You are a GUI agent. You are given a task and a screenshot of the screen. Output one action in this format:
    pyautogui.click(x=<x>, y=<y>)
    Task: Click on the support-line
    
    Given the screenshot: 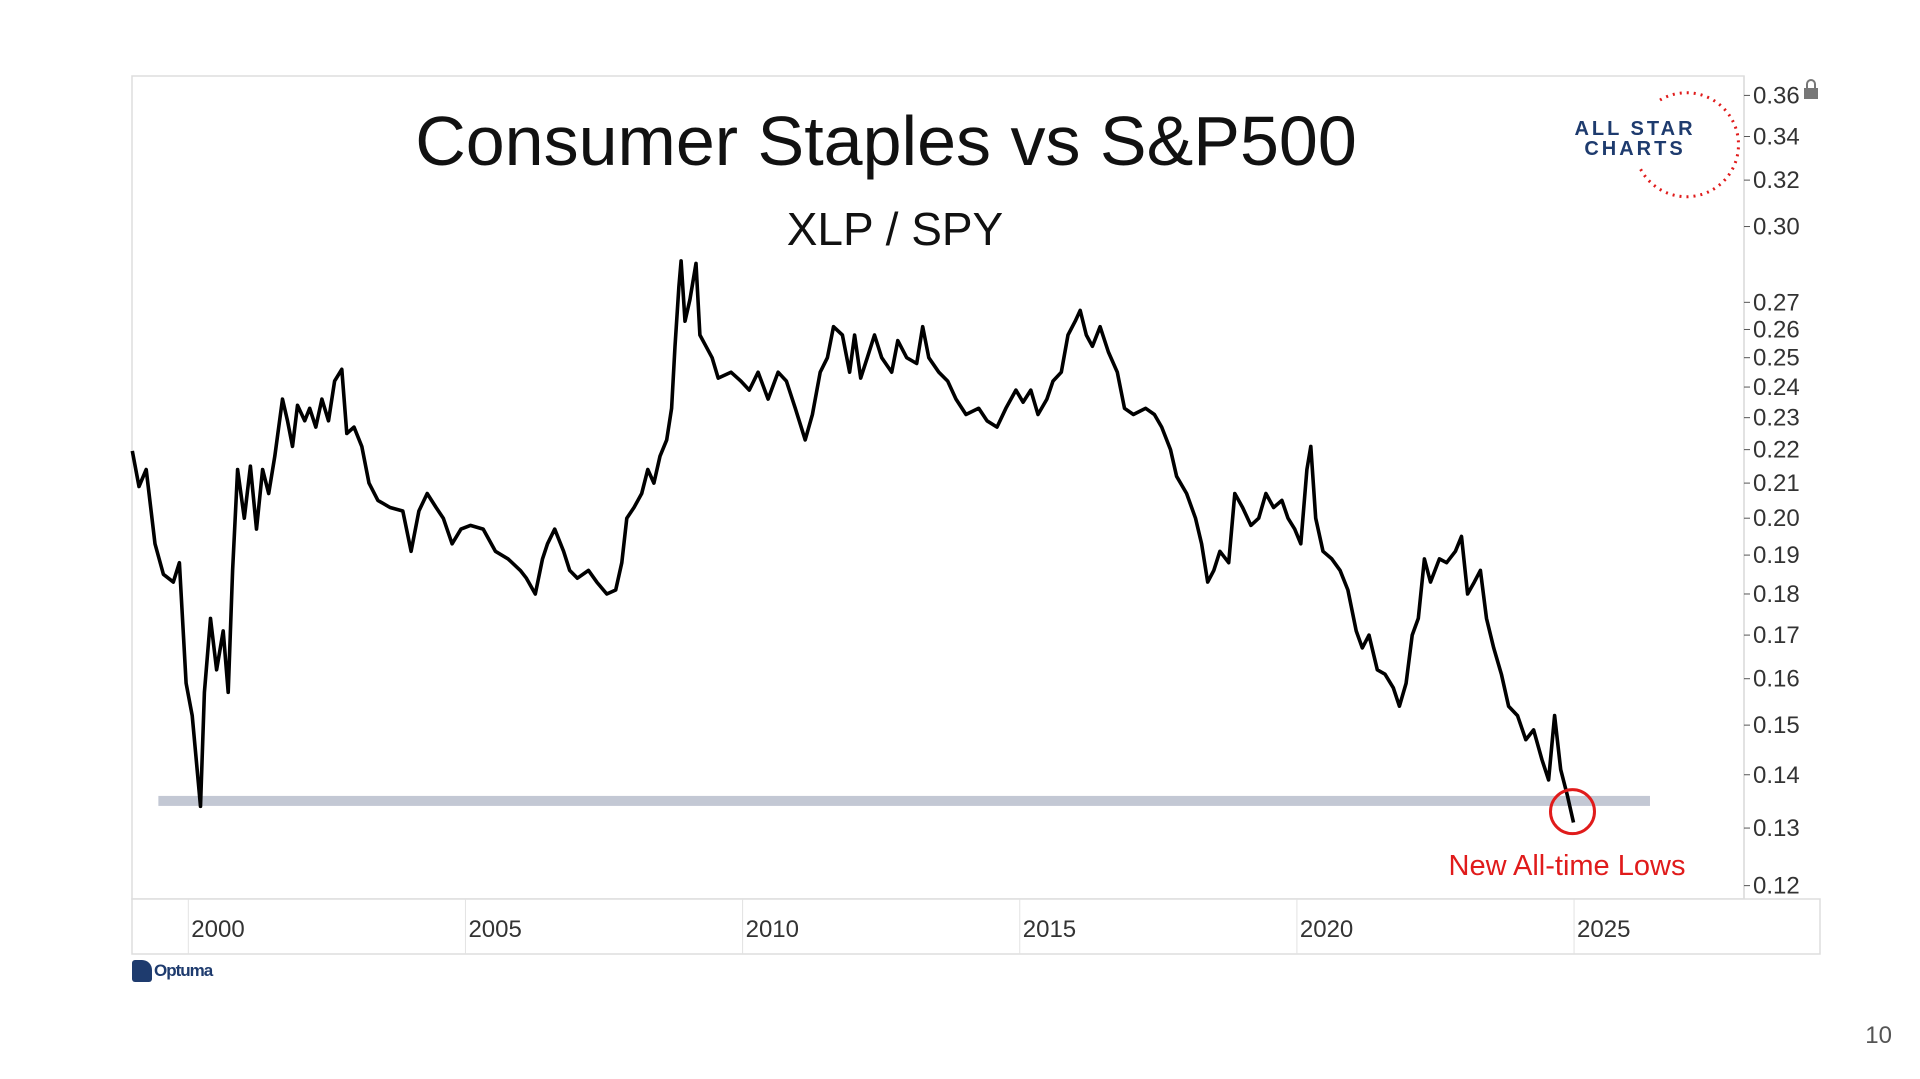 What is the action you would take?
    pyautogui.click(x=904, y=800)
    